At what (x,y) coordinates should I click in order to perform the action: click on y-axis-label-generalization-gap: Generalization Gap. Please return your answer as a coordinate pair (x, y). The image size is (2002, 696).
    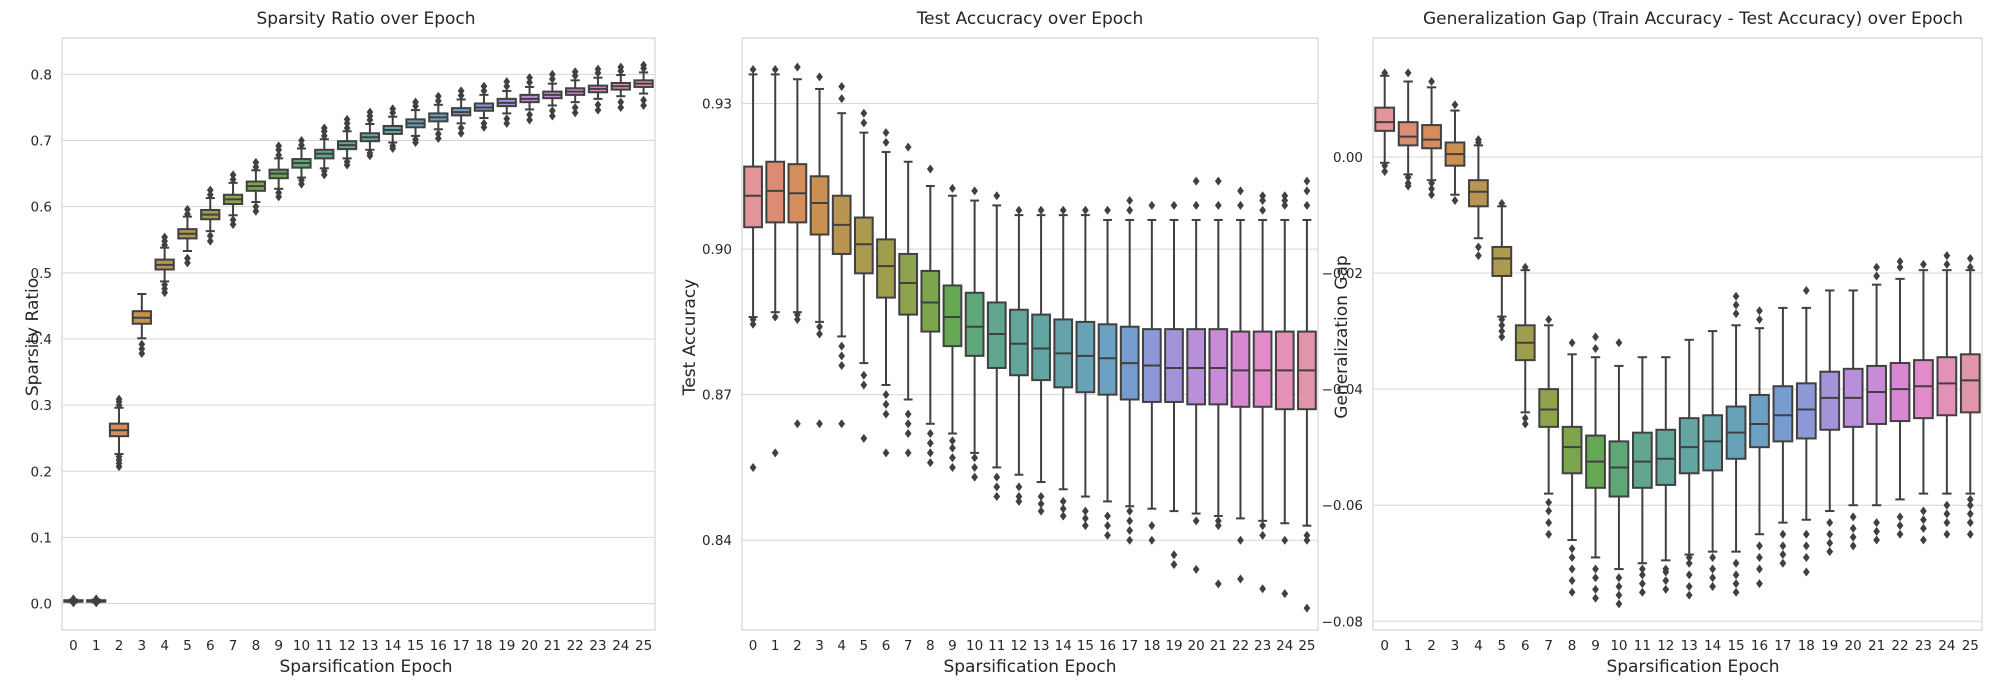
    Looking at the image, I should click on (1342, 336).